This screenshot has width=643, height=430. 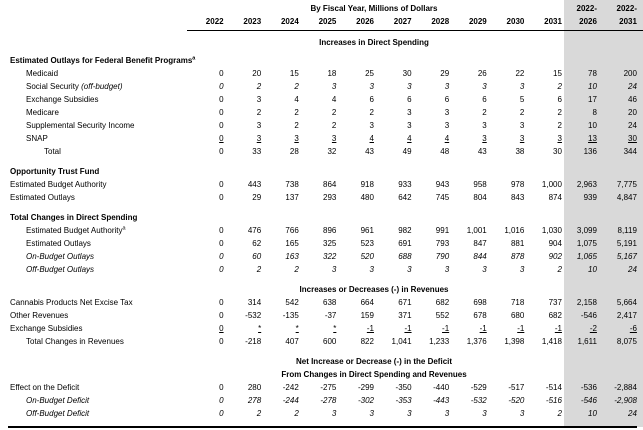 What do you see at coordinates (516, 400) in the screenshot?
I see `cell-2030: -520` at bounding box center [516, 400].